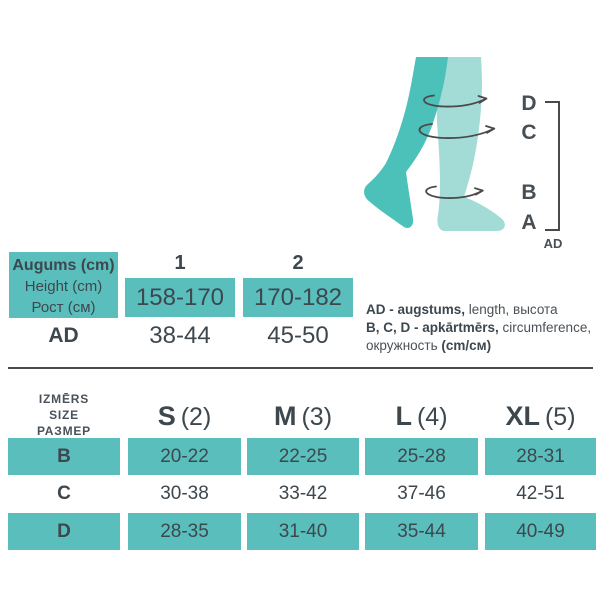  Describe the element at coordinates (416, 309) in the screenshot. I see `legend-ad-term: AD - augstums,` at that location.